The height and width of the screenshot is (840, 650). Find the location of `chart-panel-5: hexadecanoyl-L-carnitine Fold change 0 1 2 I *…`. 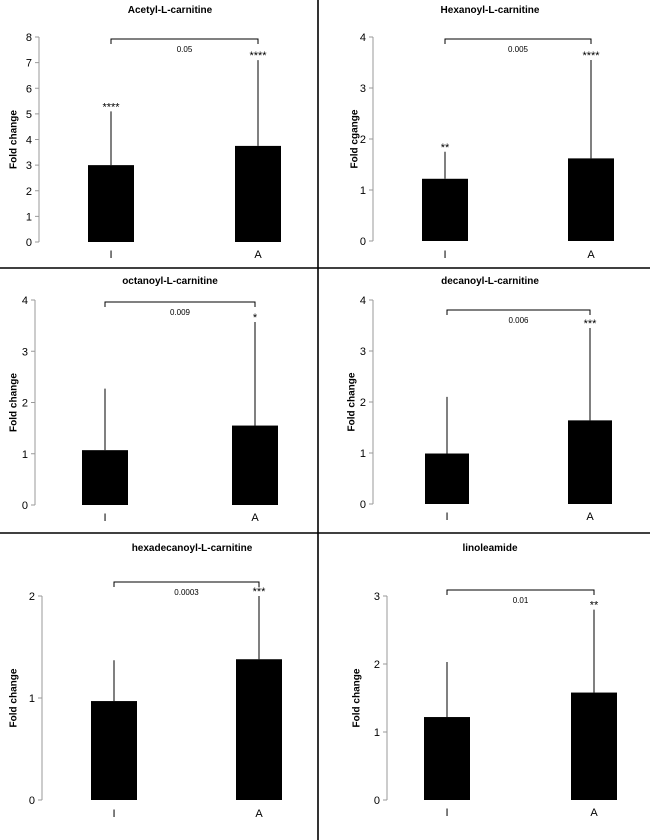

chart-panel-5: hexadecanoyl-L-carnitine Fold change 0 1 2 I *… is located at coordinates (145, 681).